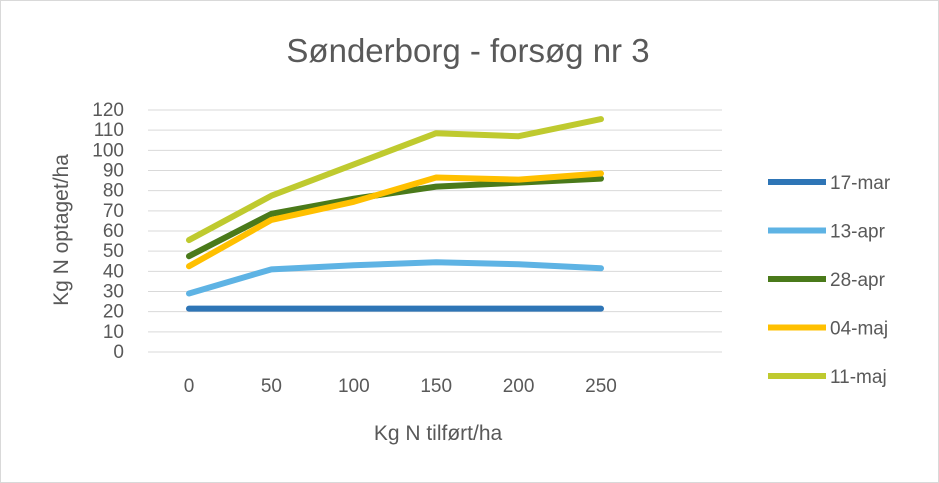  What do you see at coordinates (858, 232) in the screenshot?
I see `legend-label: 13-apr` at bounding box center [858, 232].